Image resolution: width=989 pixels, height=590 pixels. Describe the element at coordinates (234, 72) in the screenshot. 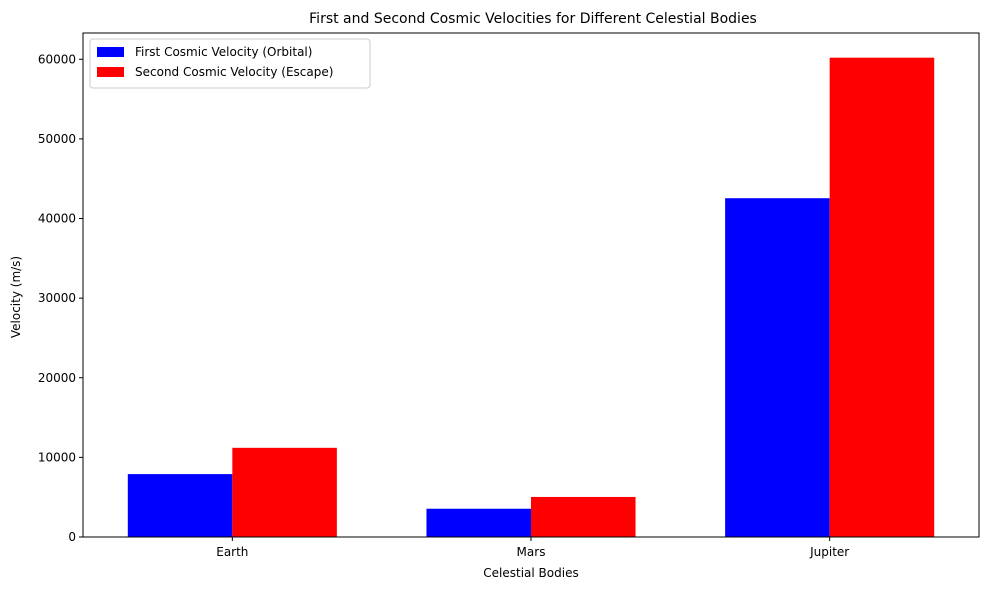

I see `legend-label: Second Cosmic Velocity (Escape)` at that location.